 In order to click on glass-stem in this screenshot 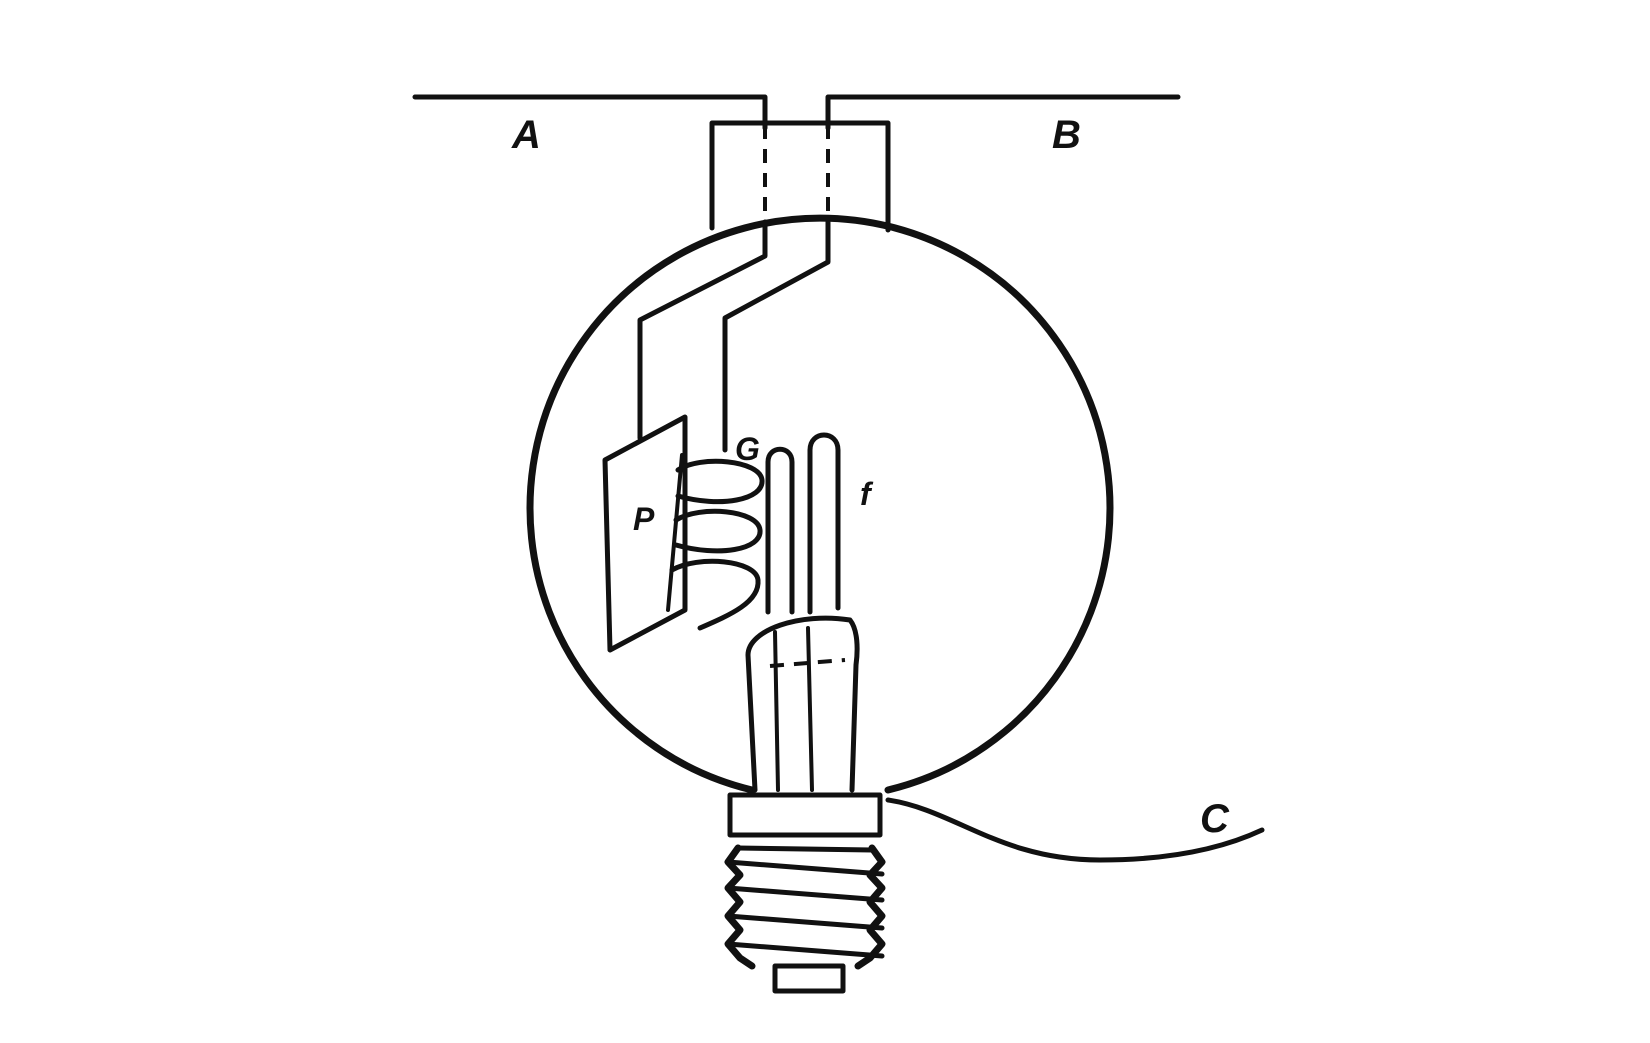, I will do `click(802, 704)`.